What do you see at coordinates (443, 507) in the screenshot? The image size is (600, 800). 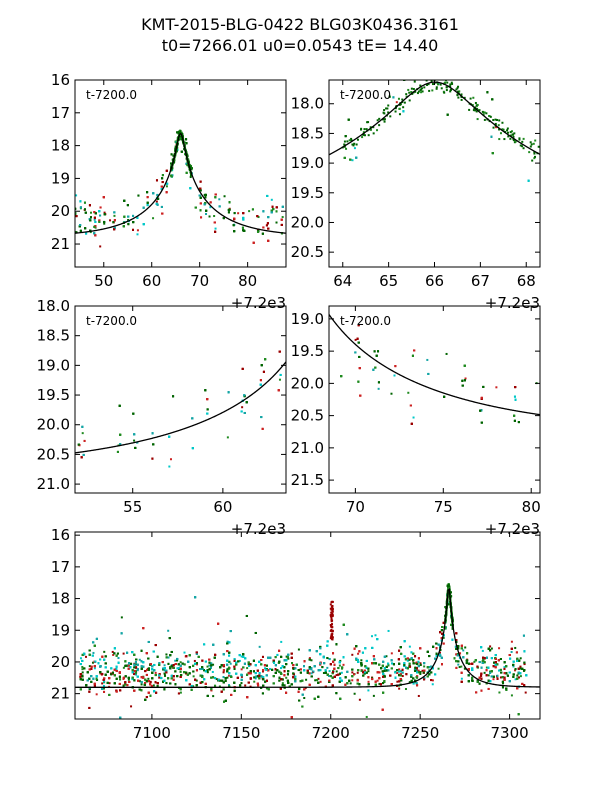 I see `x-tick-label: 75` at bounding box center [443, 507].